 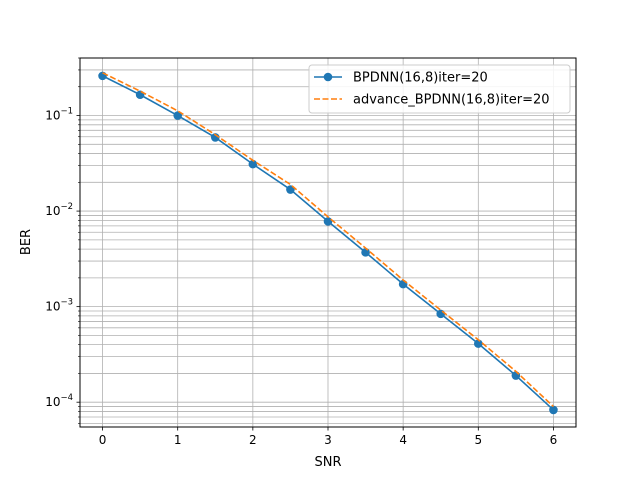 I want to click on x-axis-label: SNR, so click(x=327, y=462).